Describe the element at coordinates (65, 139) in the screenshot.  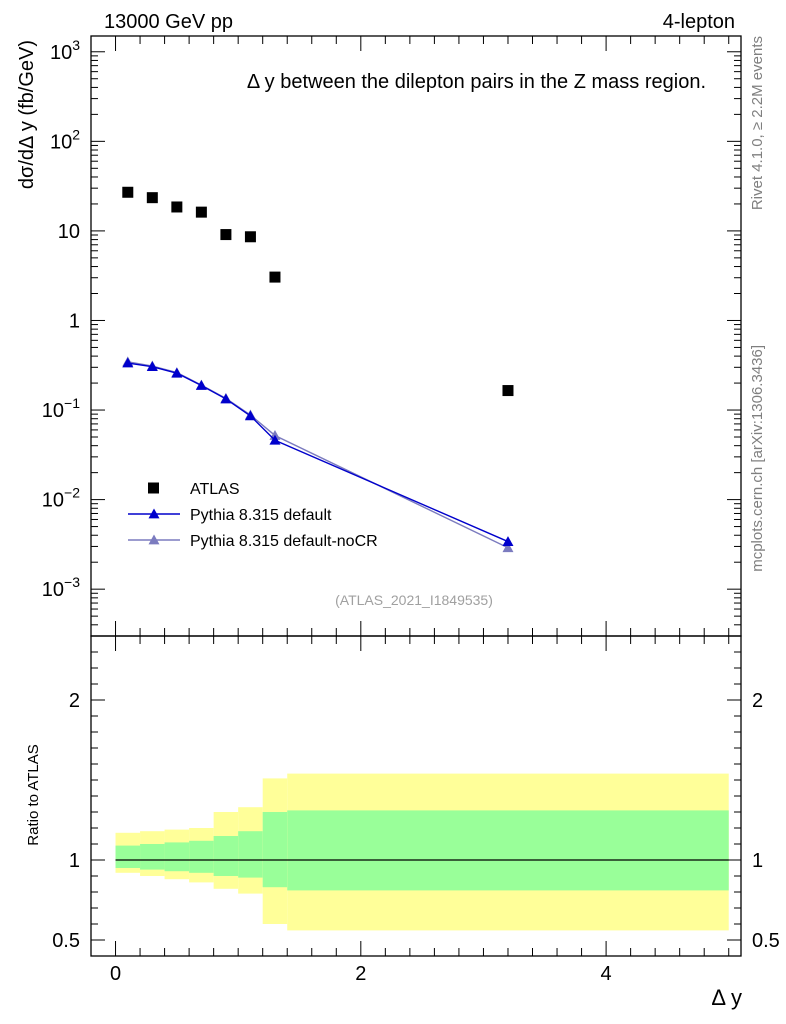
I see `y-tick-label: 10²` at that location.